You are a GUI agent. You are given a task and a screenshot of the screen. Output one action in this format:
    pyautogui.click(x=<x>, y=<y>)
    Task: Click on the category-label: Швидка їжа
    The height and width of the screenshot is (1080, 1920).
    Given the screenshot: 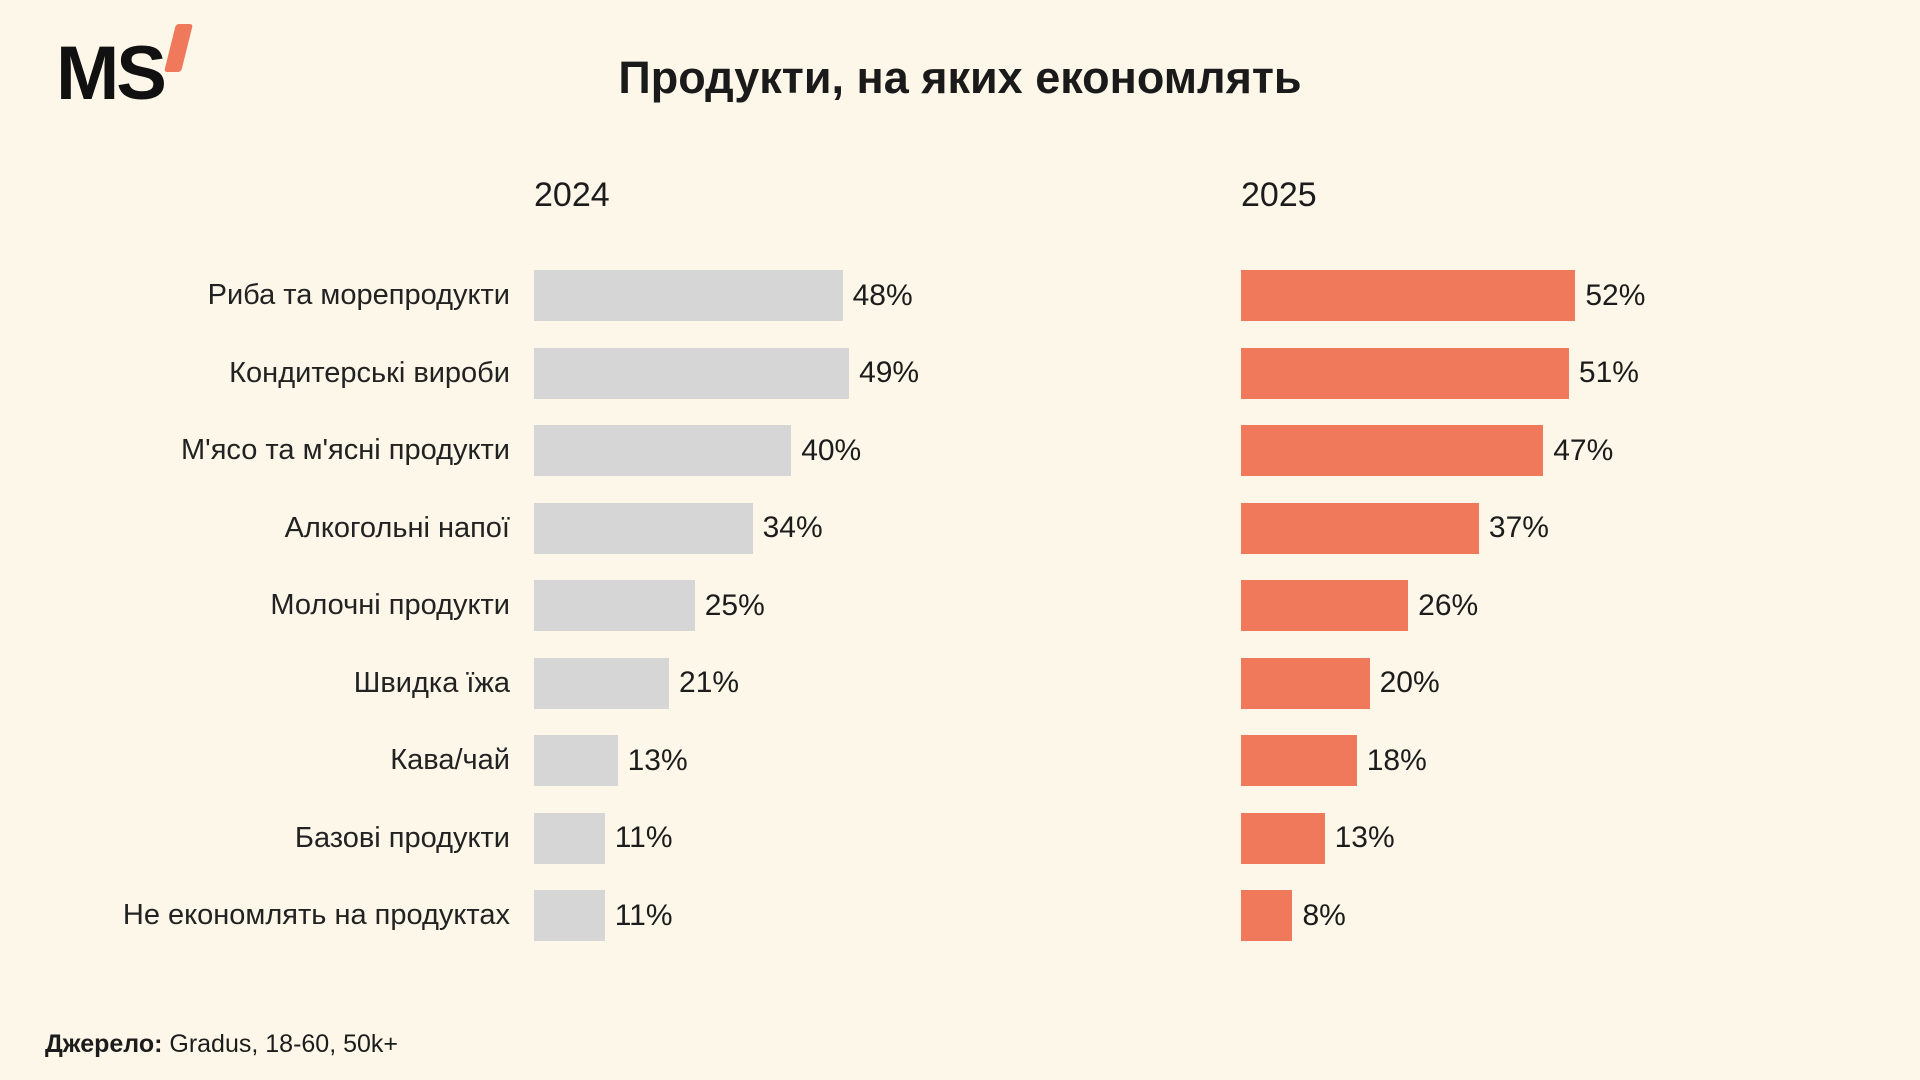 What is the action you would take?
    pyautogui.click(x=431, y=682)
    